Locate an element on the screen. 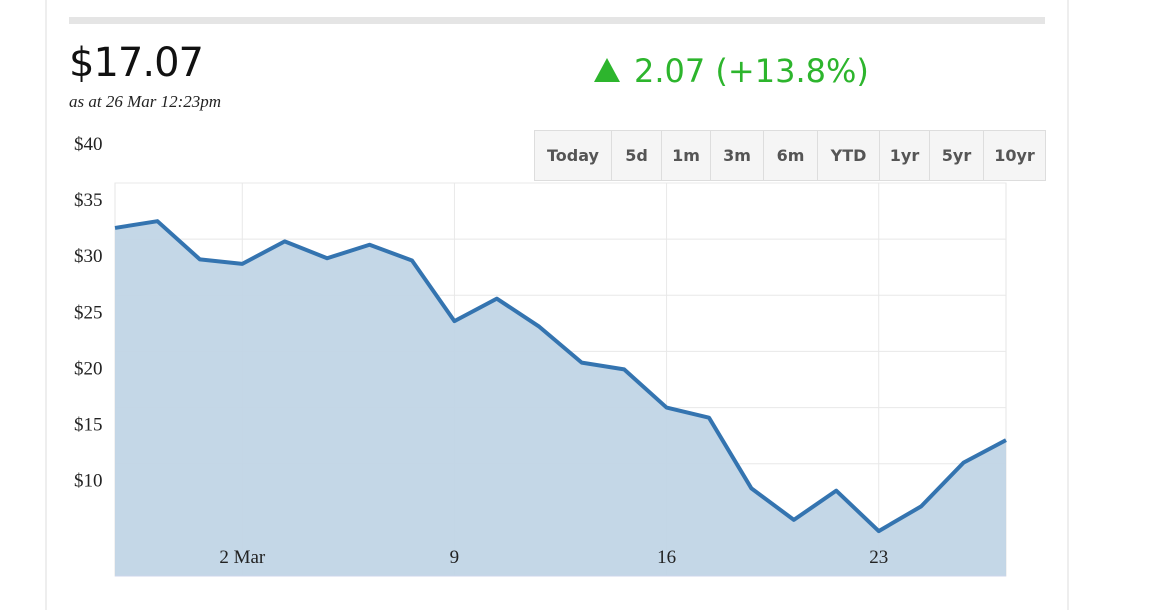 The image size is (1150, 610). range-button: 6m is located at coordinates (791, 155).